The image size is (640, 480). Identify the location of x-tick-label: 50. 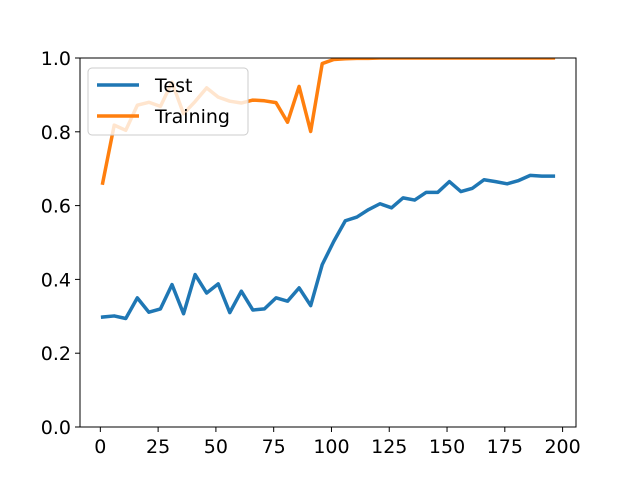
(216, 447).